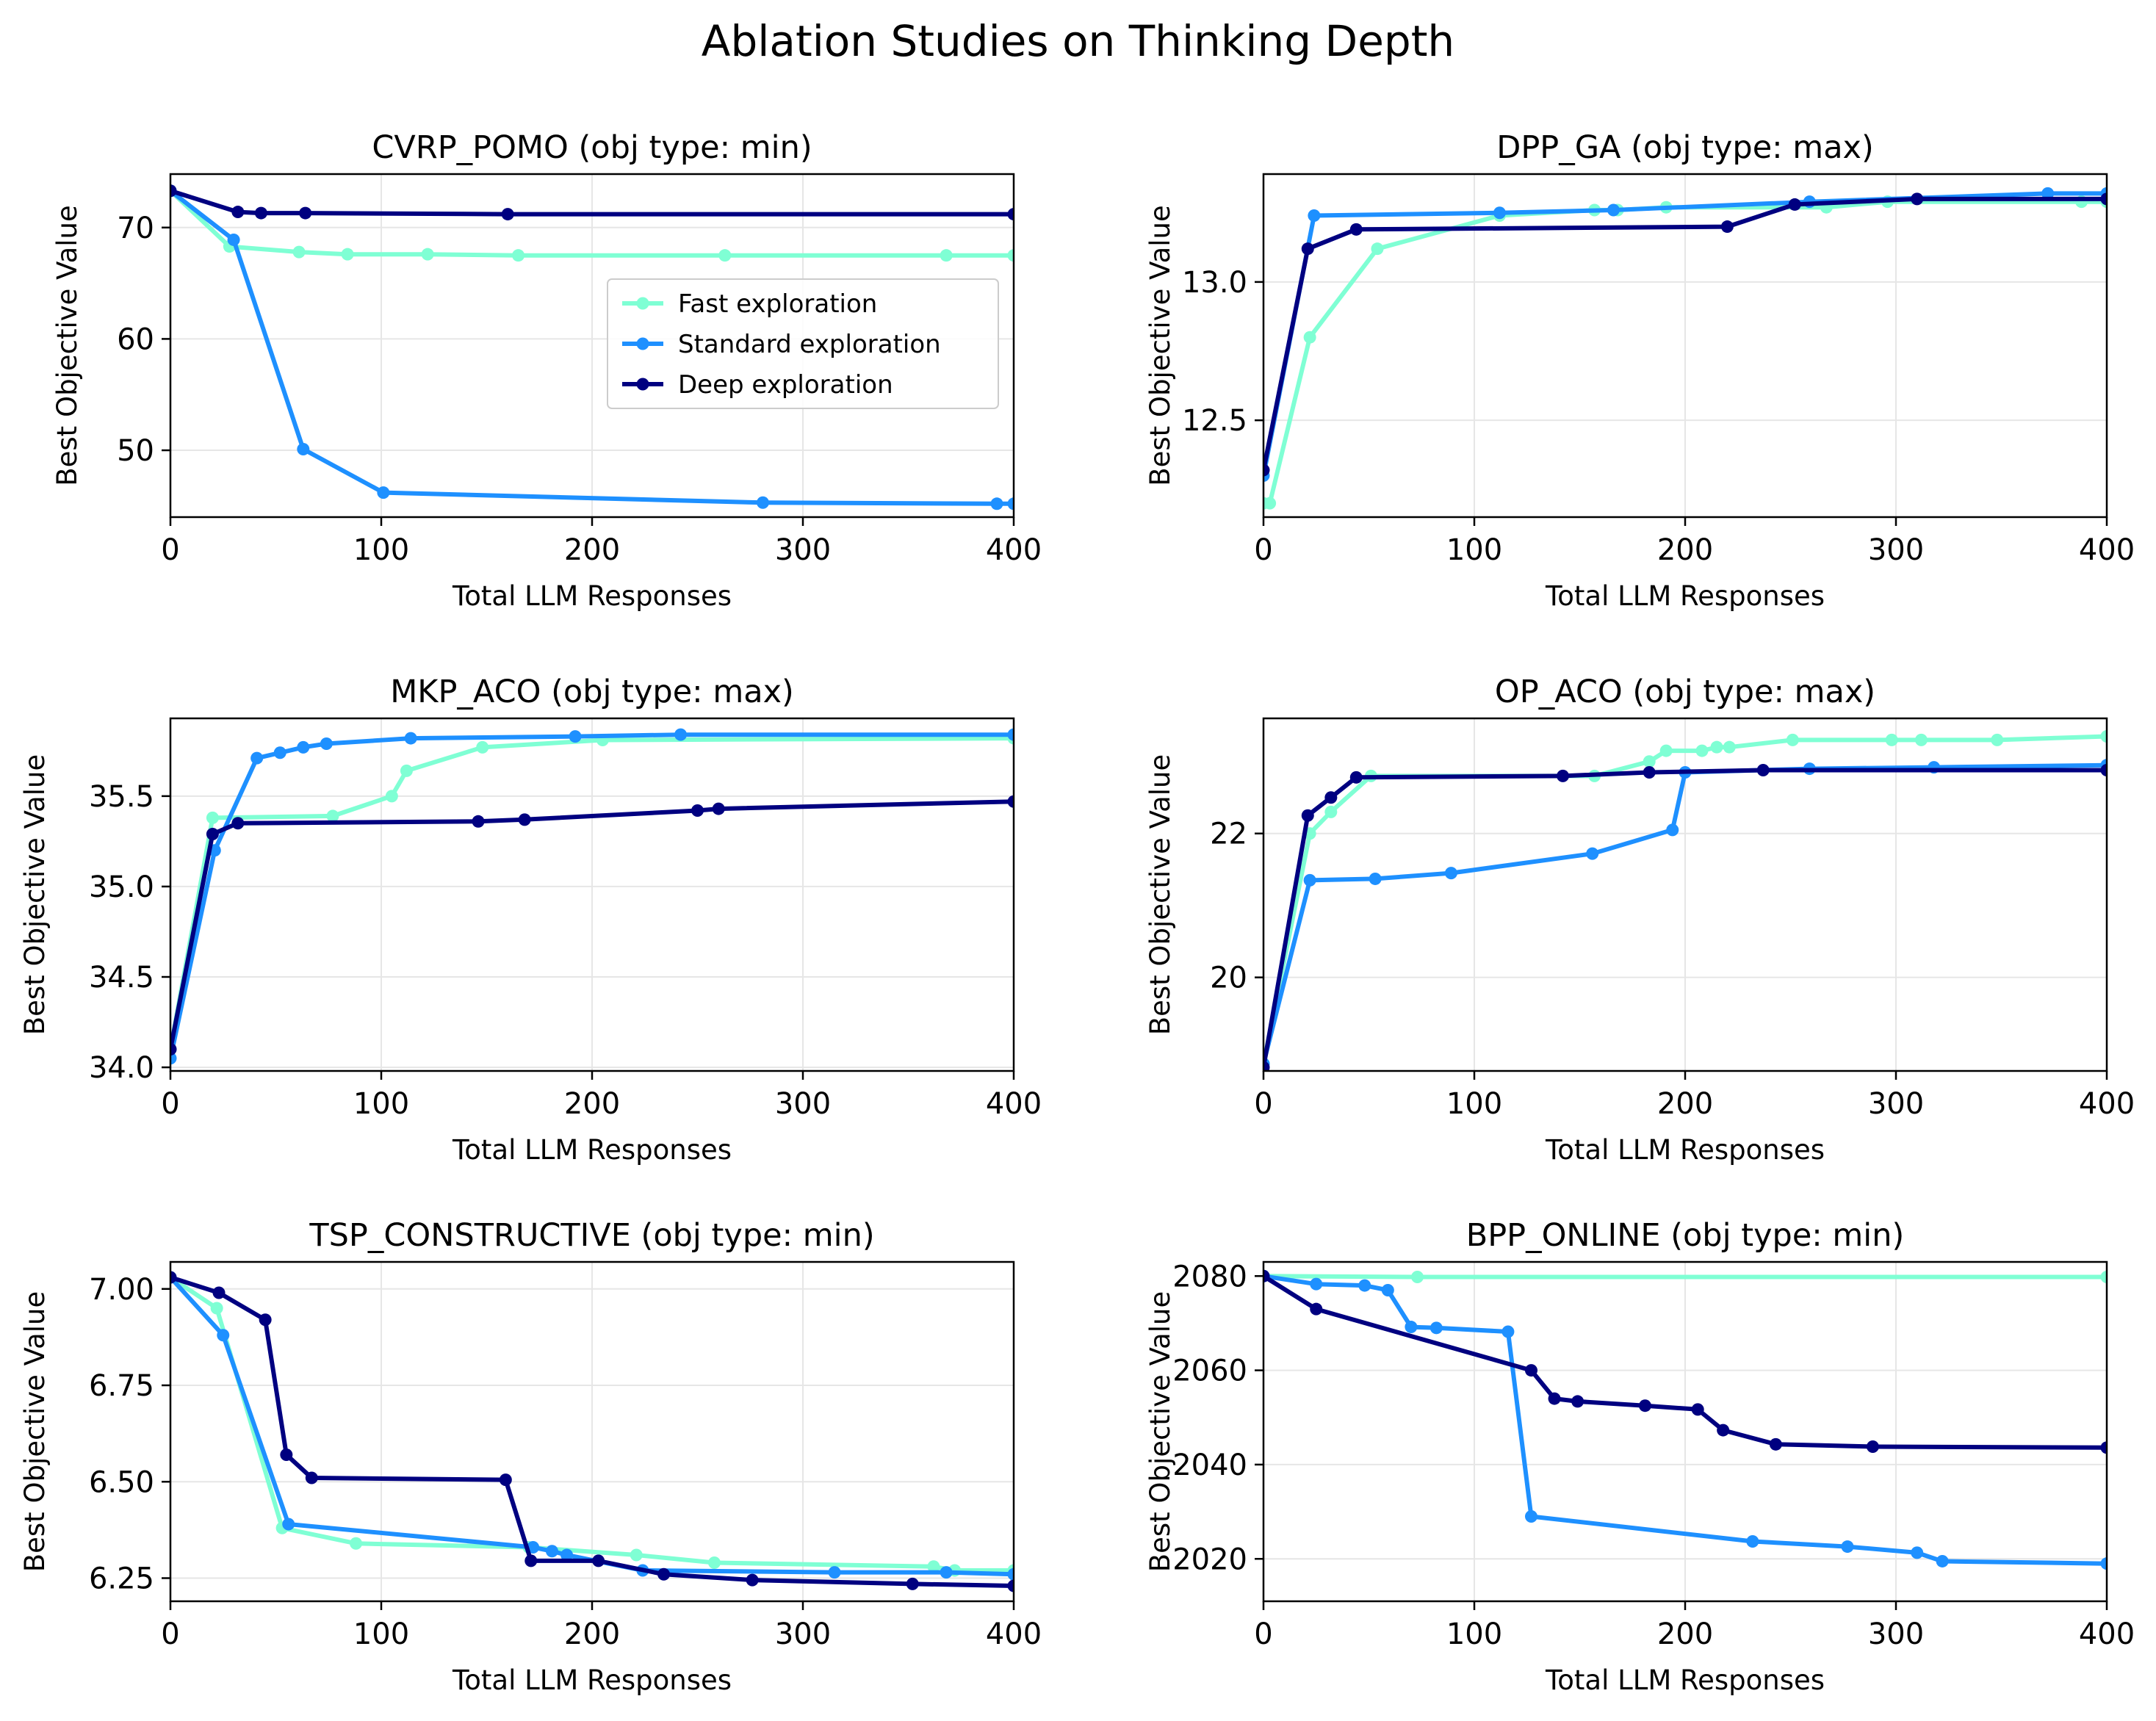  I want to click on y-axis-label: Best Objective Value, so click(35, 1432).